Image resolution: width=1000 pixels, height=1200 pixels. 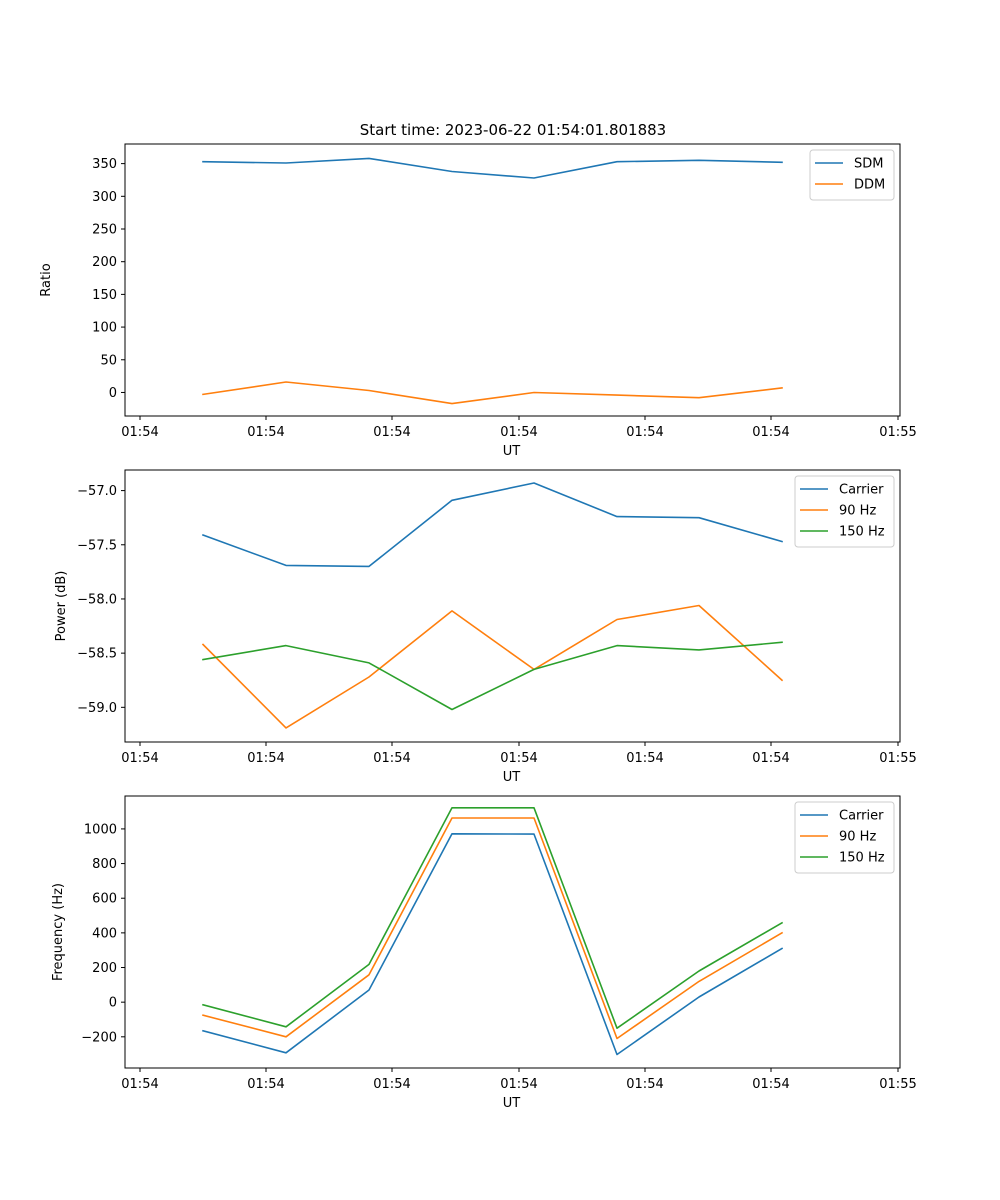 I want to click on series-line-ddm, so click(x=492, y=393).